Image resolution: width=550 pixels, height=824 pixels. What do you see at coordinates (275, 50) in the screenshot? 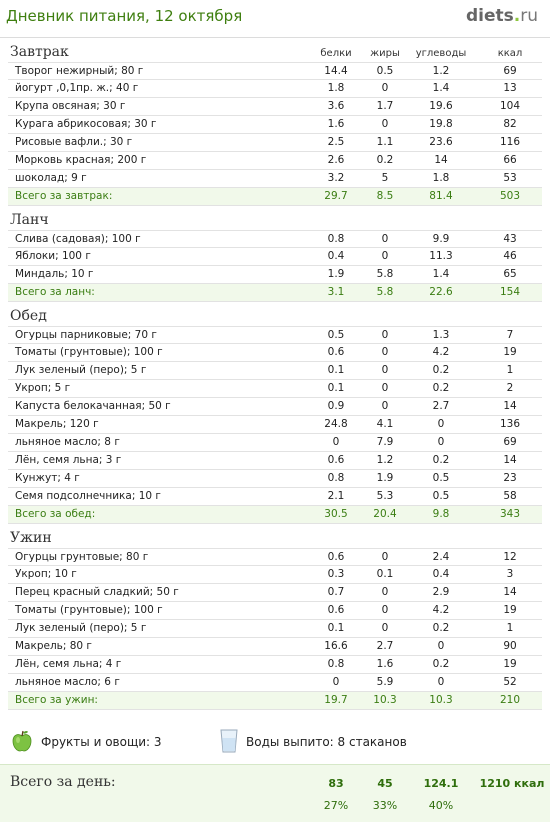
I see `meal-header: Завтрак белки жиры углеводы ккал` at bounding box center [275, 50].